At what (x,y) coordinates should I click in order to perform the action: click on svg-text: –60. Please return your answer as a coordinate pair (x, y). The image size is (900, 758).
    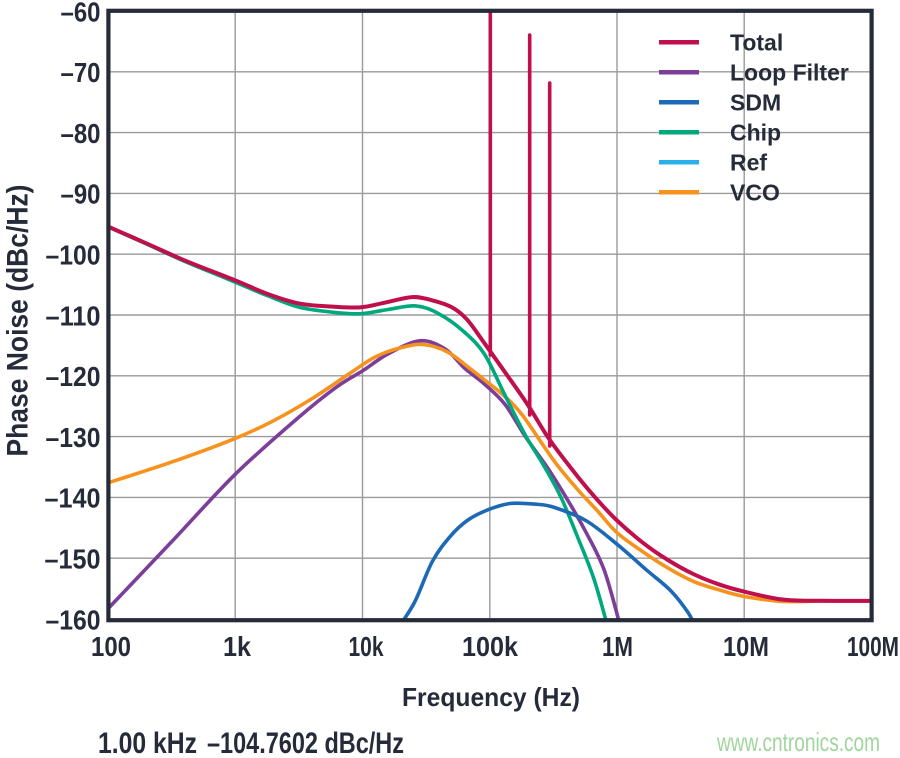
    Looking at the image, I should click on (81, 13).